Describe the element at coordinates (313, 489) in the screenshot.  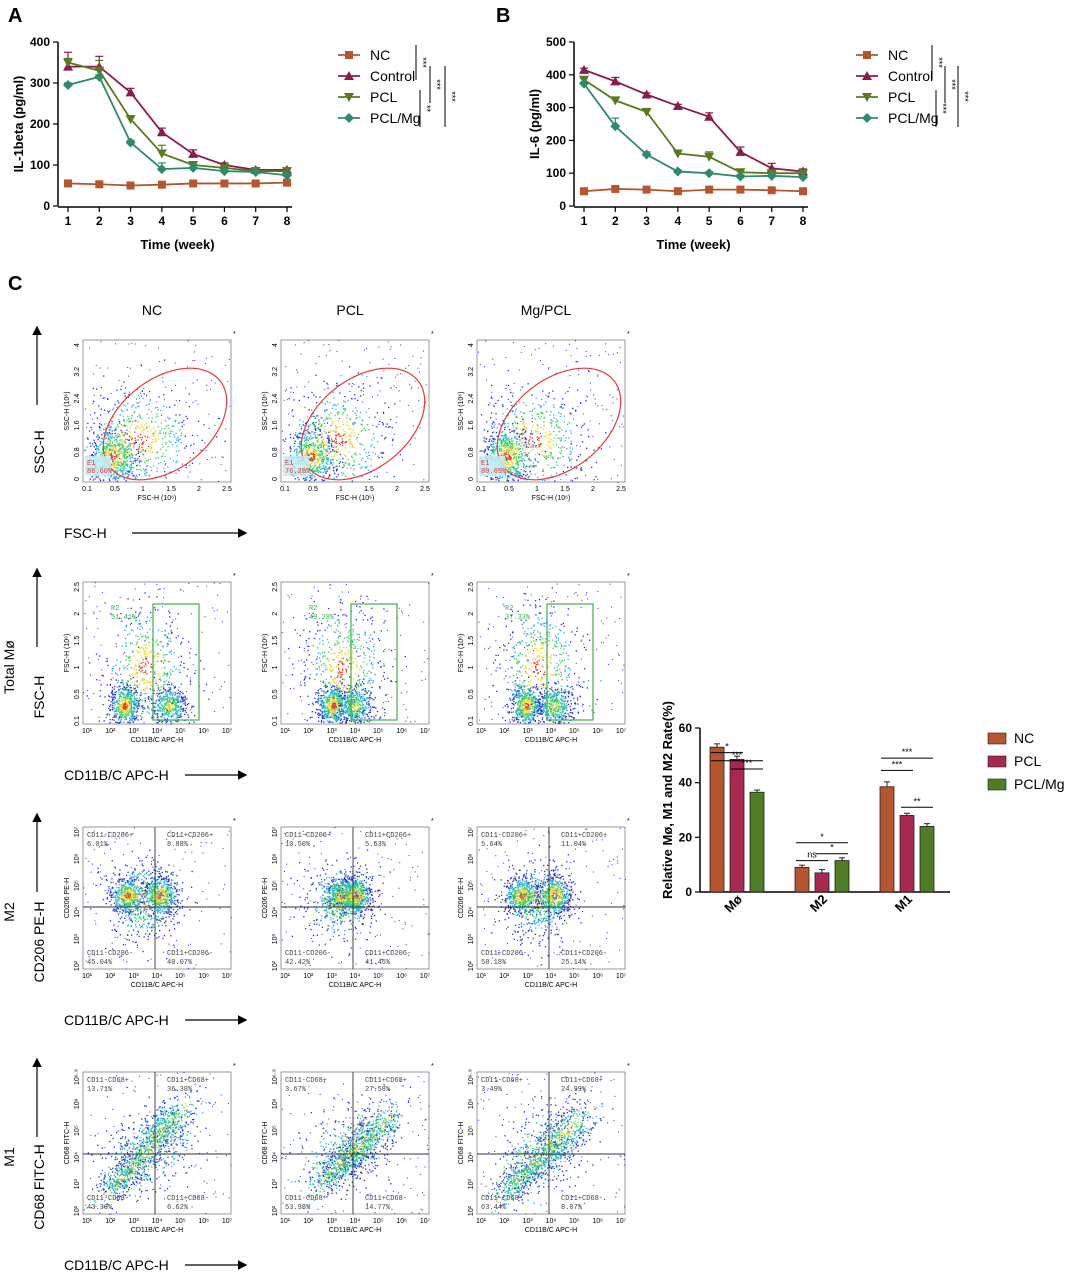
I see `flow-x-tick: 0.5` at that location.